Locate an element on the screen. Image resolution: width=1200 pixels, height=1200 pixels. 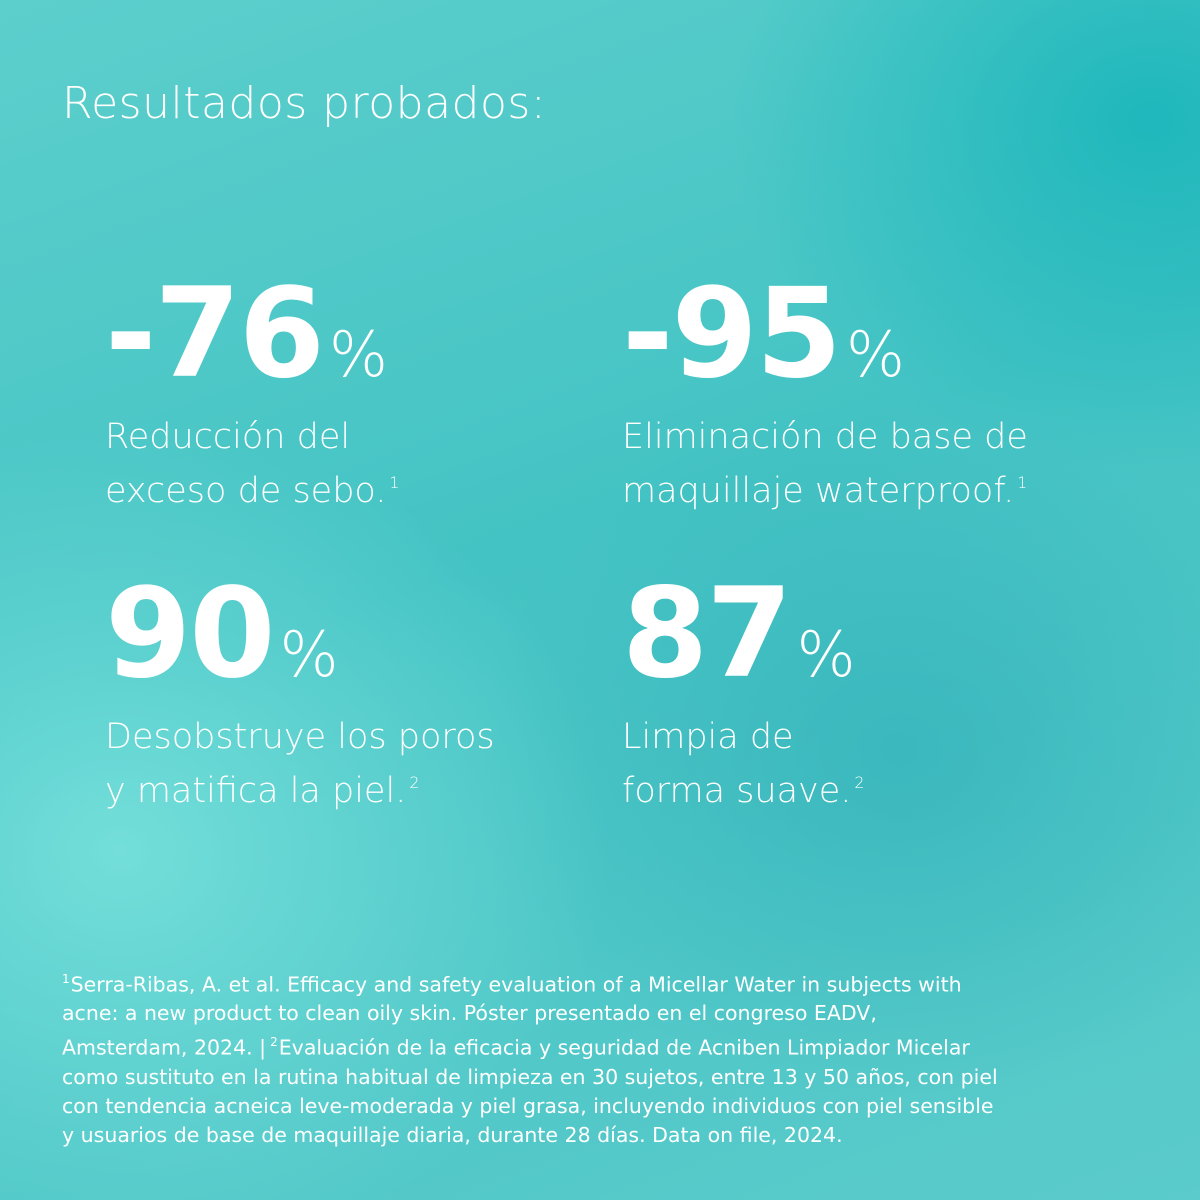
stat-number: 90 is located at coordinates (190, 634).